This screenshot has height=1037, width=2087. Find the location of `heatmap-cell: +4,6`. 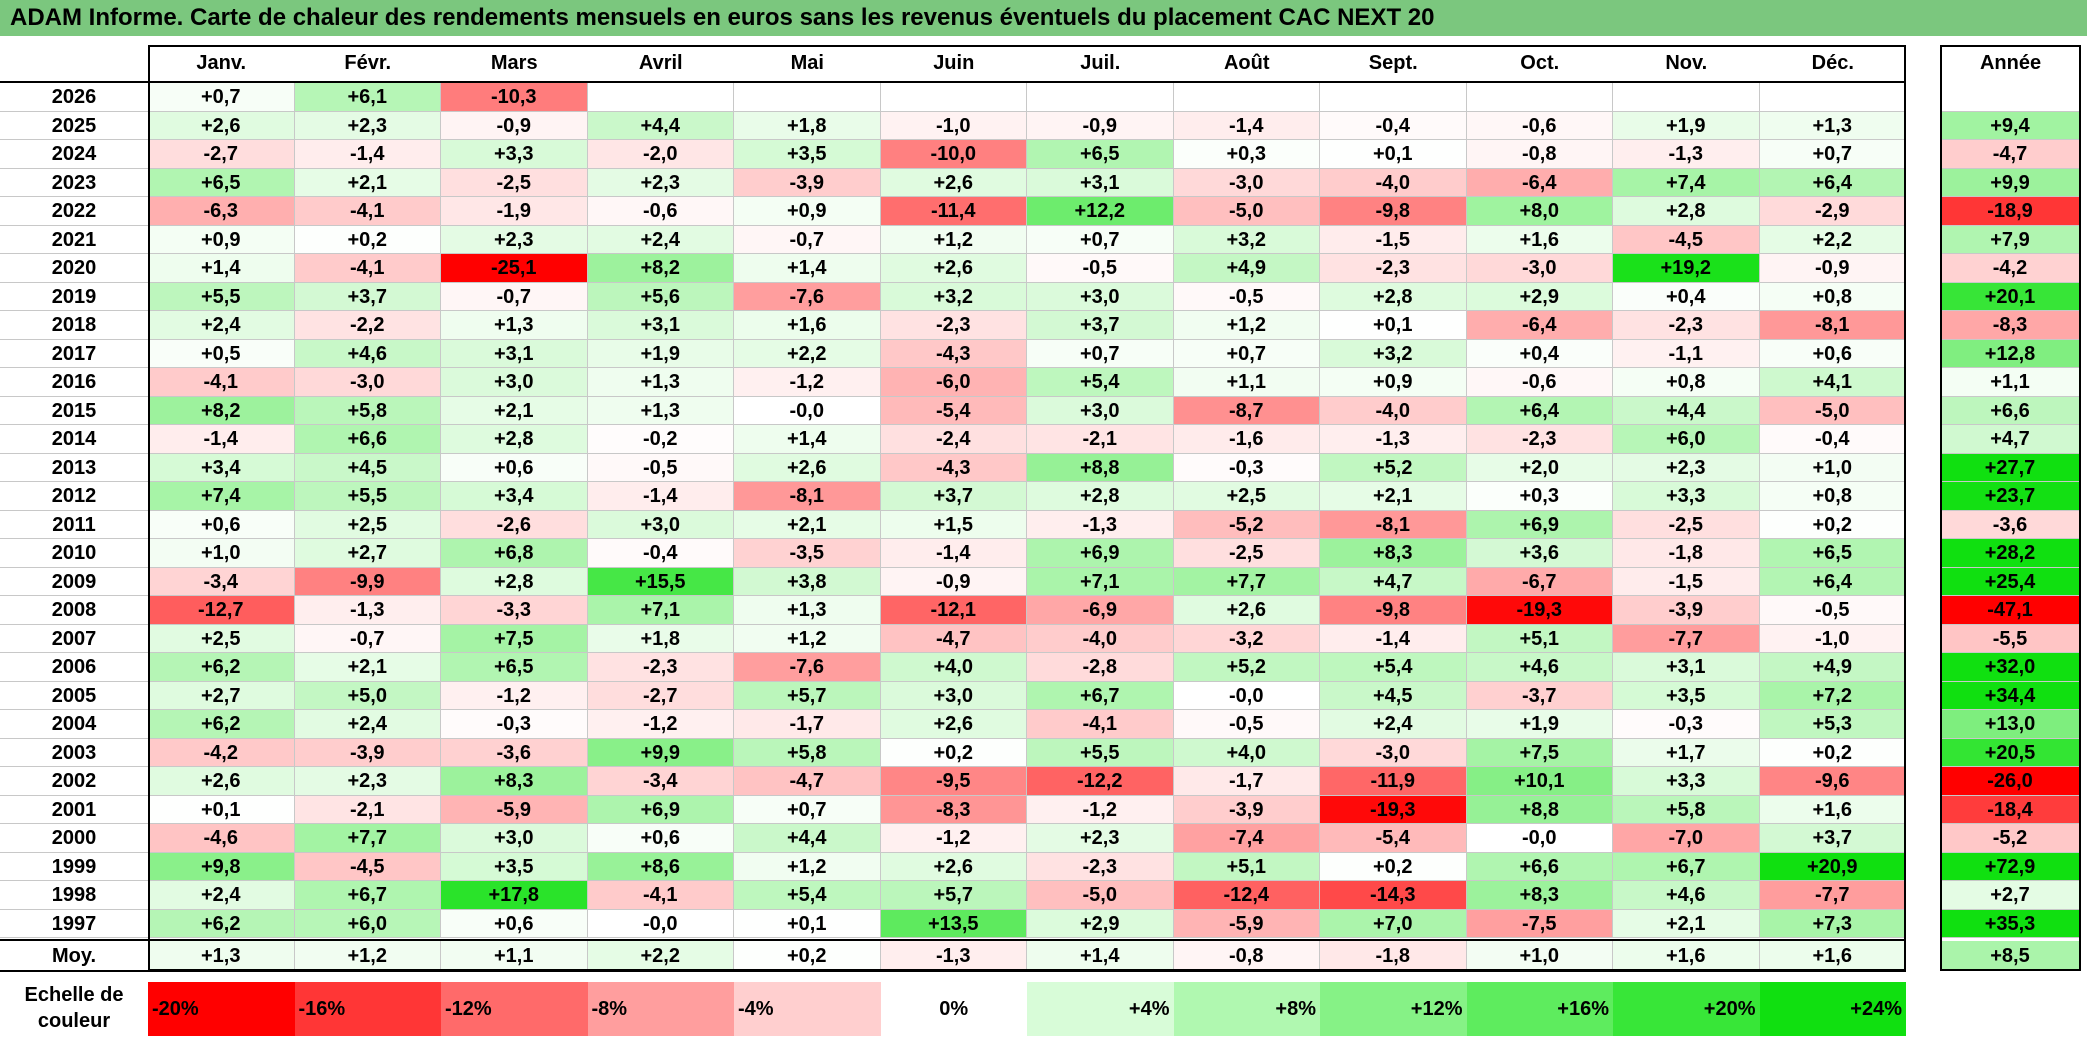

heatmap-cell: +4,6 is located at coordinates (367, 353).